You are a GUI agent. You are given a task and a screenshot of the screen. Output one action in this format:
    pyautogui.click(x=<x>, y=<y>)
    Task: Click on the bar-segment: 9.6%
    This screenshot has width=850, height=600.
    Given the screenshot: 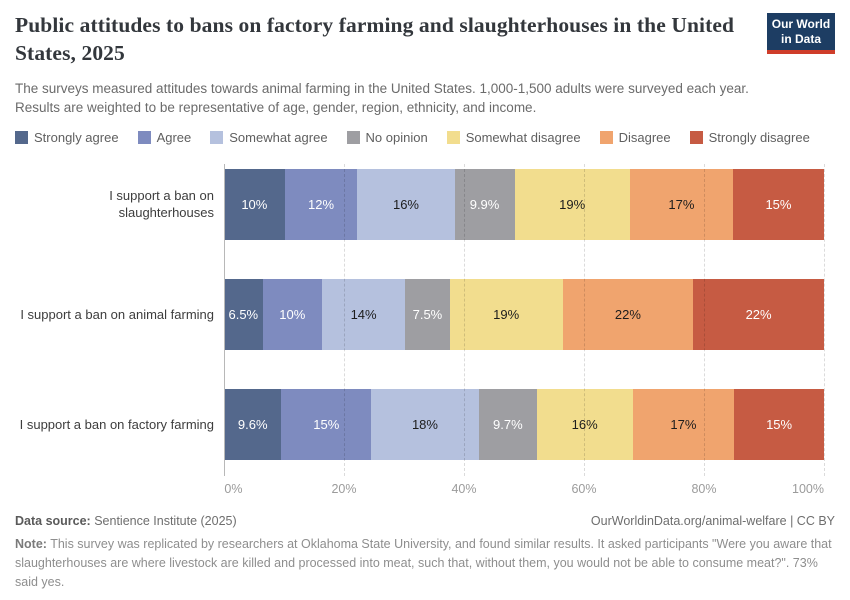 What is the action you would take?
    pyautogui.click(x=253, y=425)
    